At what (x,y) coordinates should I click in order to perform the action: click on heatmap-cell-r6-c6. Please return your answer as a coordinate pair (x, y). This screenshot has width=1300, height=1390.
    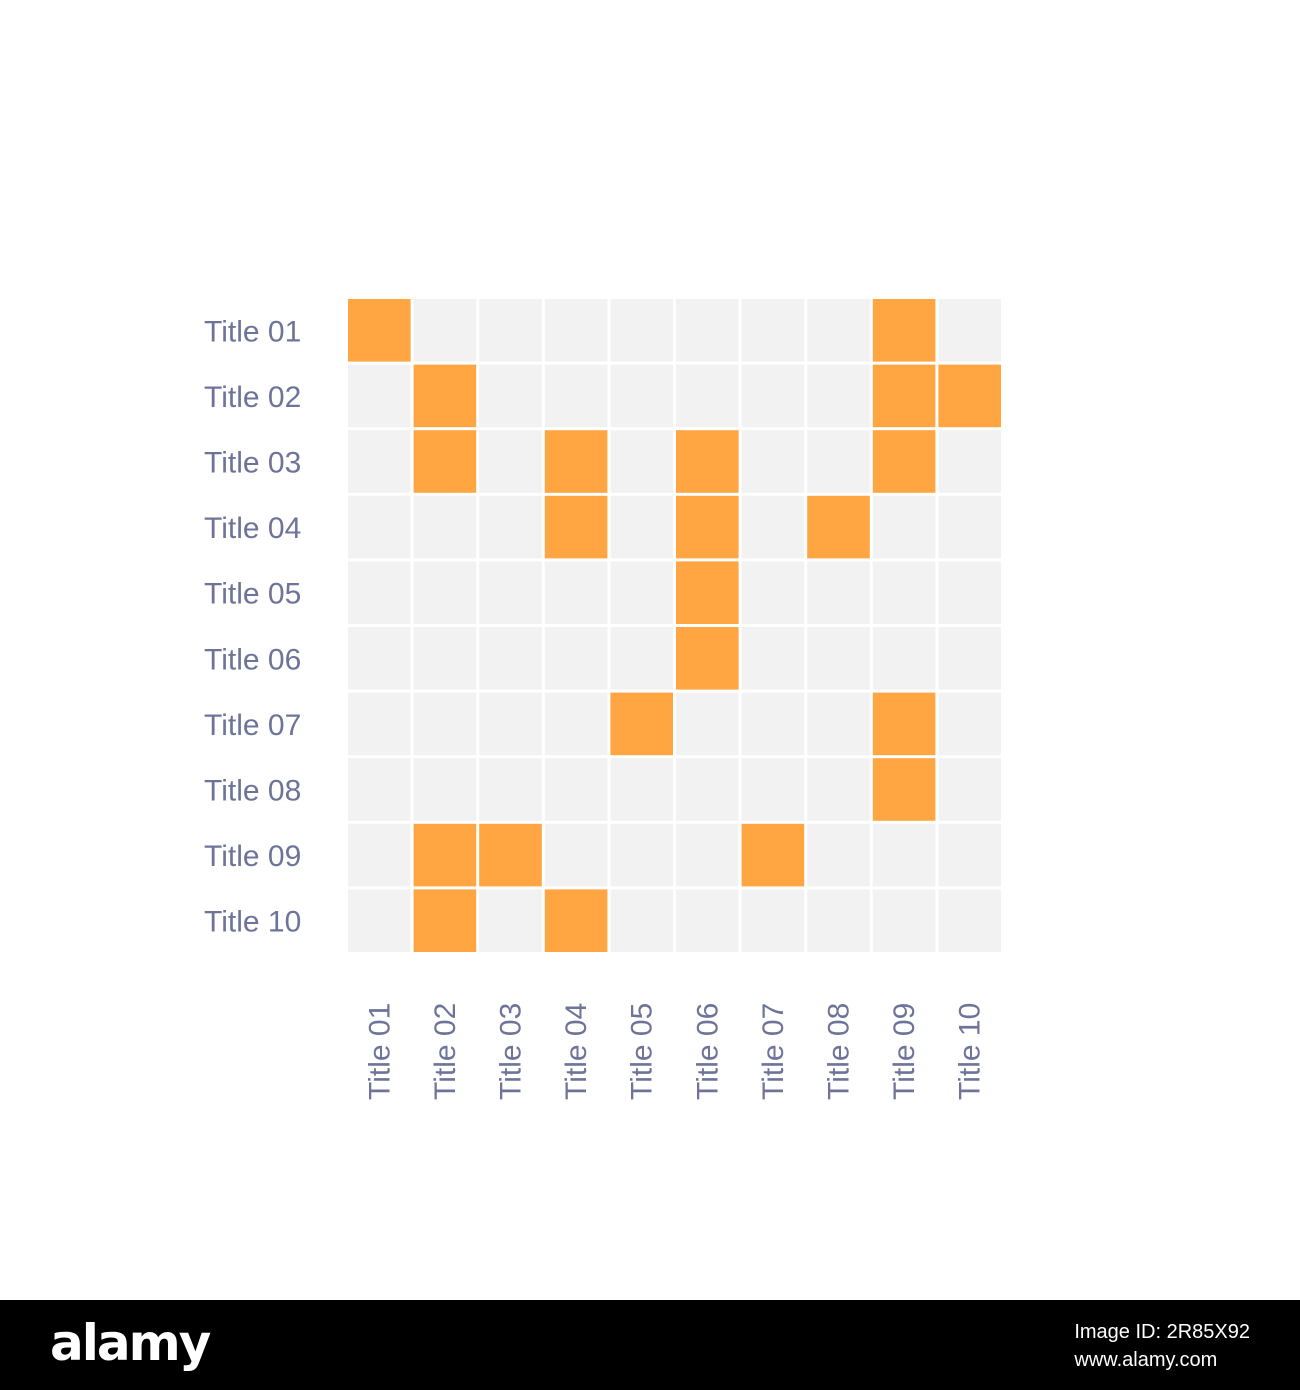
    Looking at the image, I should click on (707, 658).